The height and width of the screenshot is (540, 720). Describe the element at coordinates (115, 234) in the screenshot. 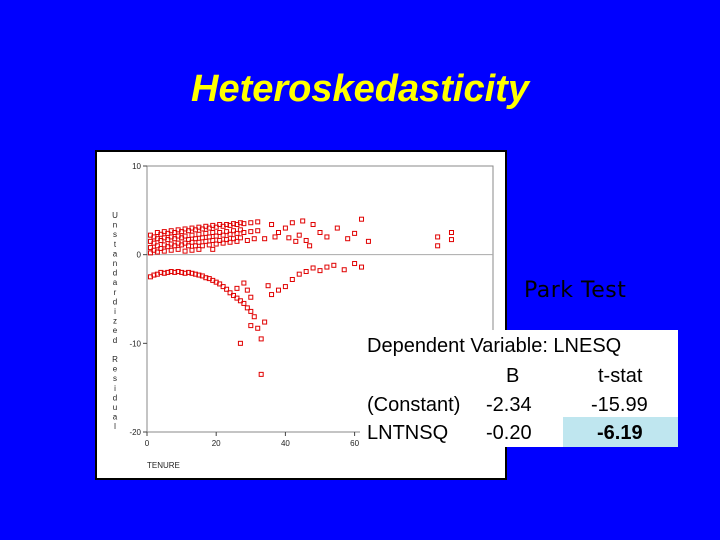

I see `y-axis-label-char: s` at that location.